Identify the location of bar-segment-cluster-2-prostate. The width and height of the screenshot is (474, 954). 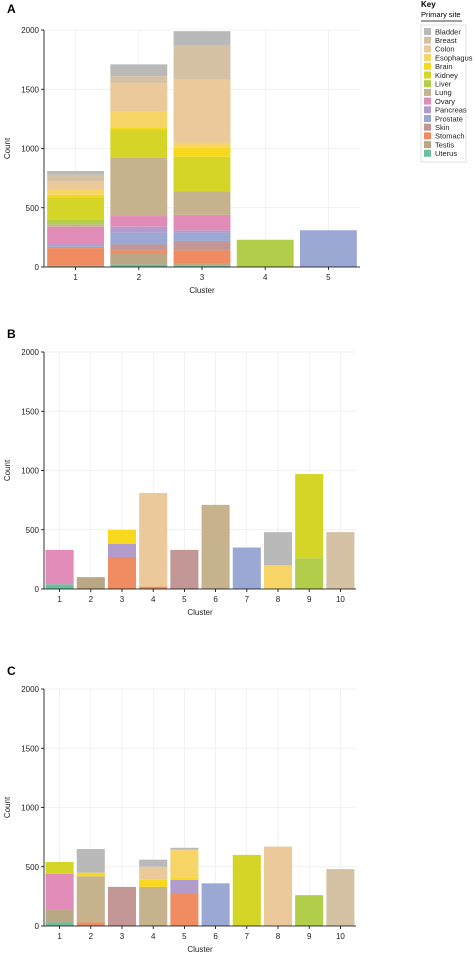
(138, 239).